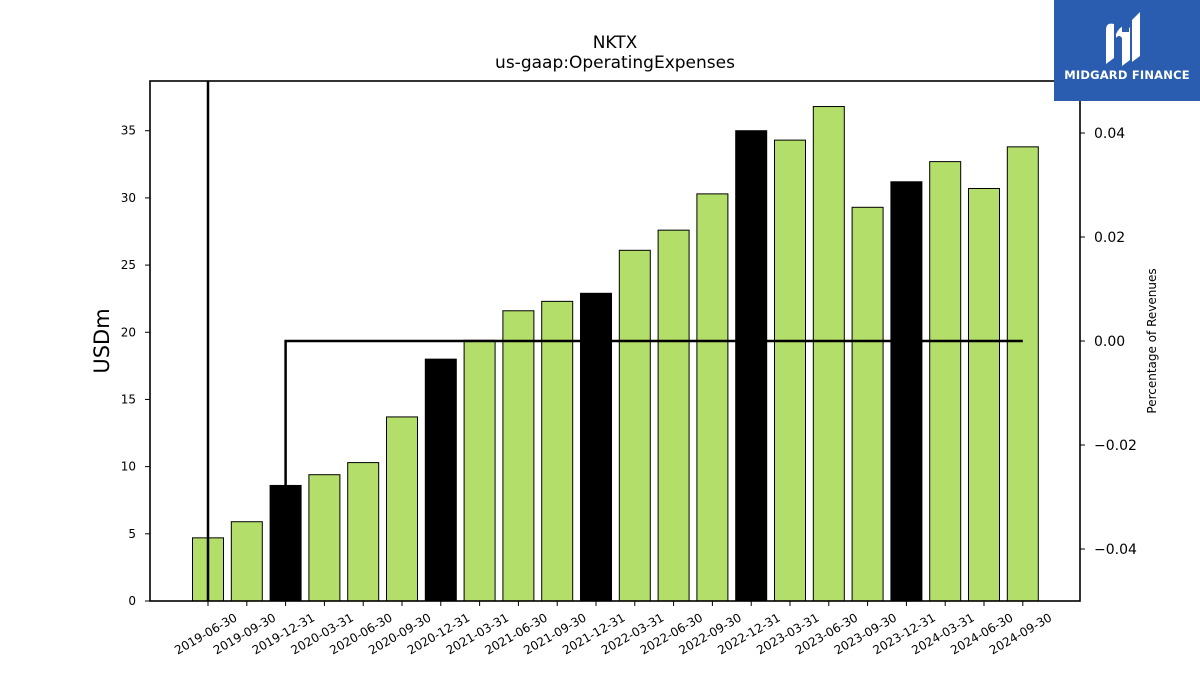  Describe the element at coordinates (128, 198) in the screenshot. I see `y-tick-label: 30` at that location.